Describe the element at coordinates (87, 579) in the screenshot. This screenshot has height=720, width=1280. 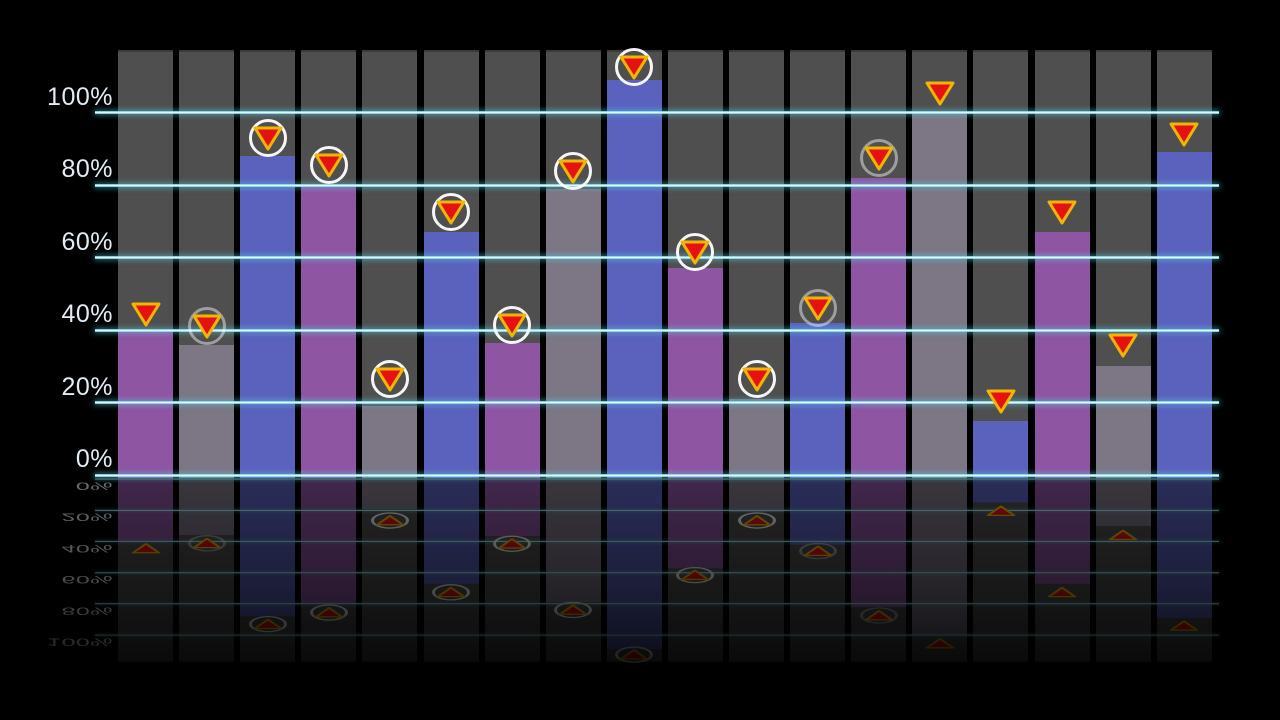
I see `reflection-y-tick-label-60: 60%` at that location.